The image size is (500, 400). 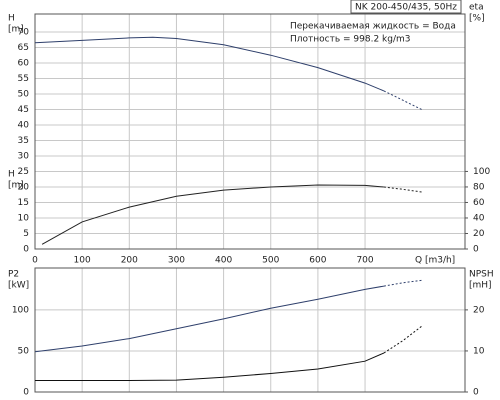 What do you see at coordinates (350, 40) in the screenshot?
I see `annotation: Плотность = 998.2 kg/m3` at bounding box center [350, 40].